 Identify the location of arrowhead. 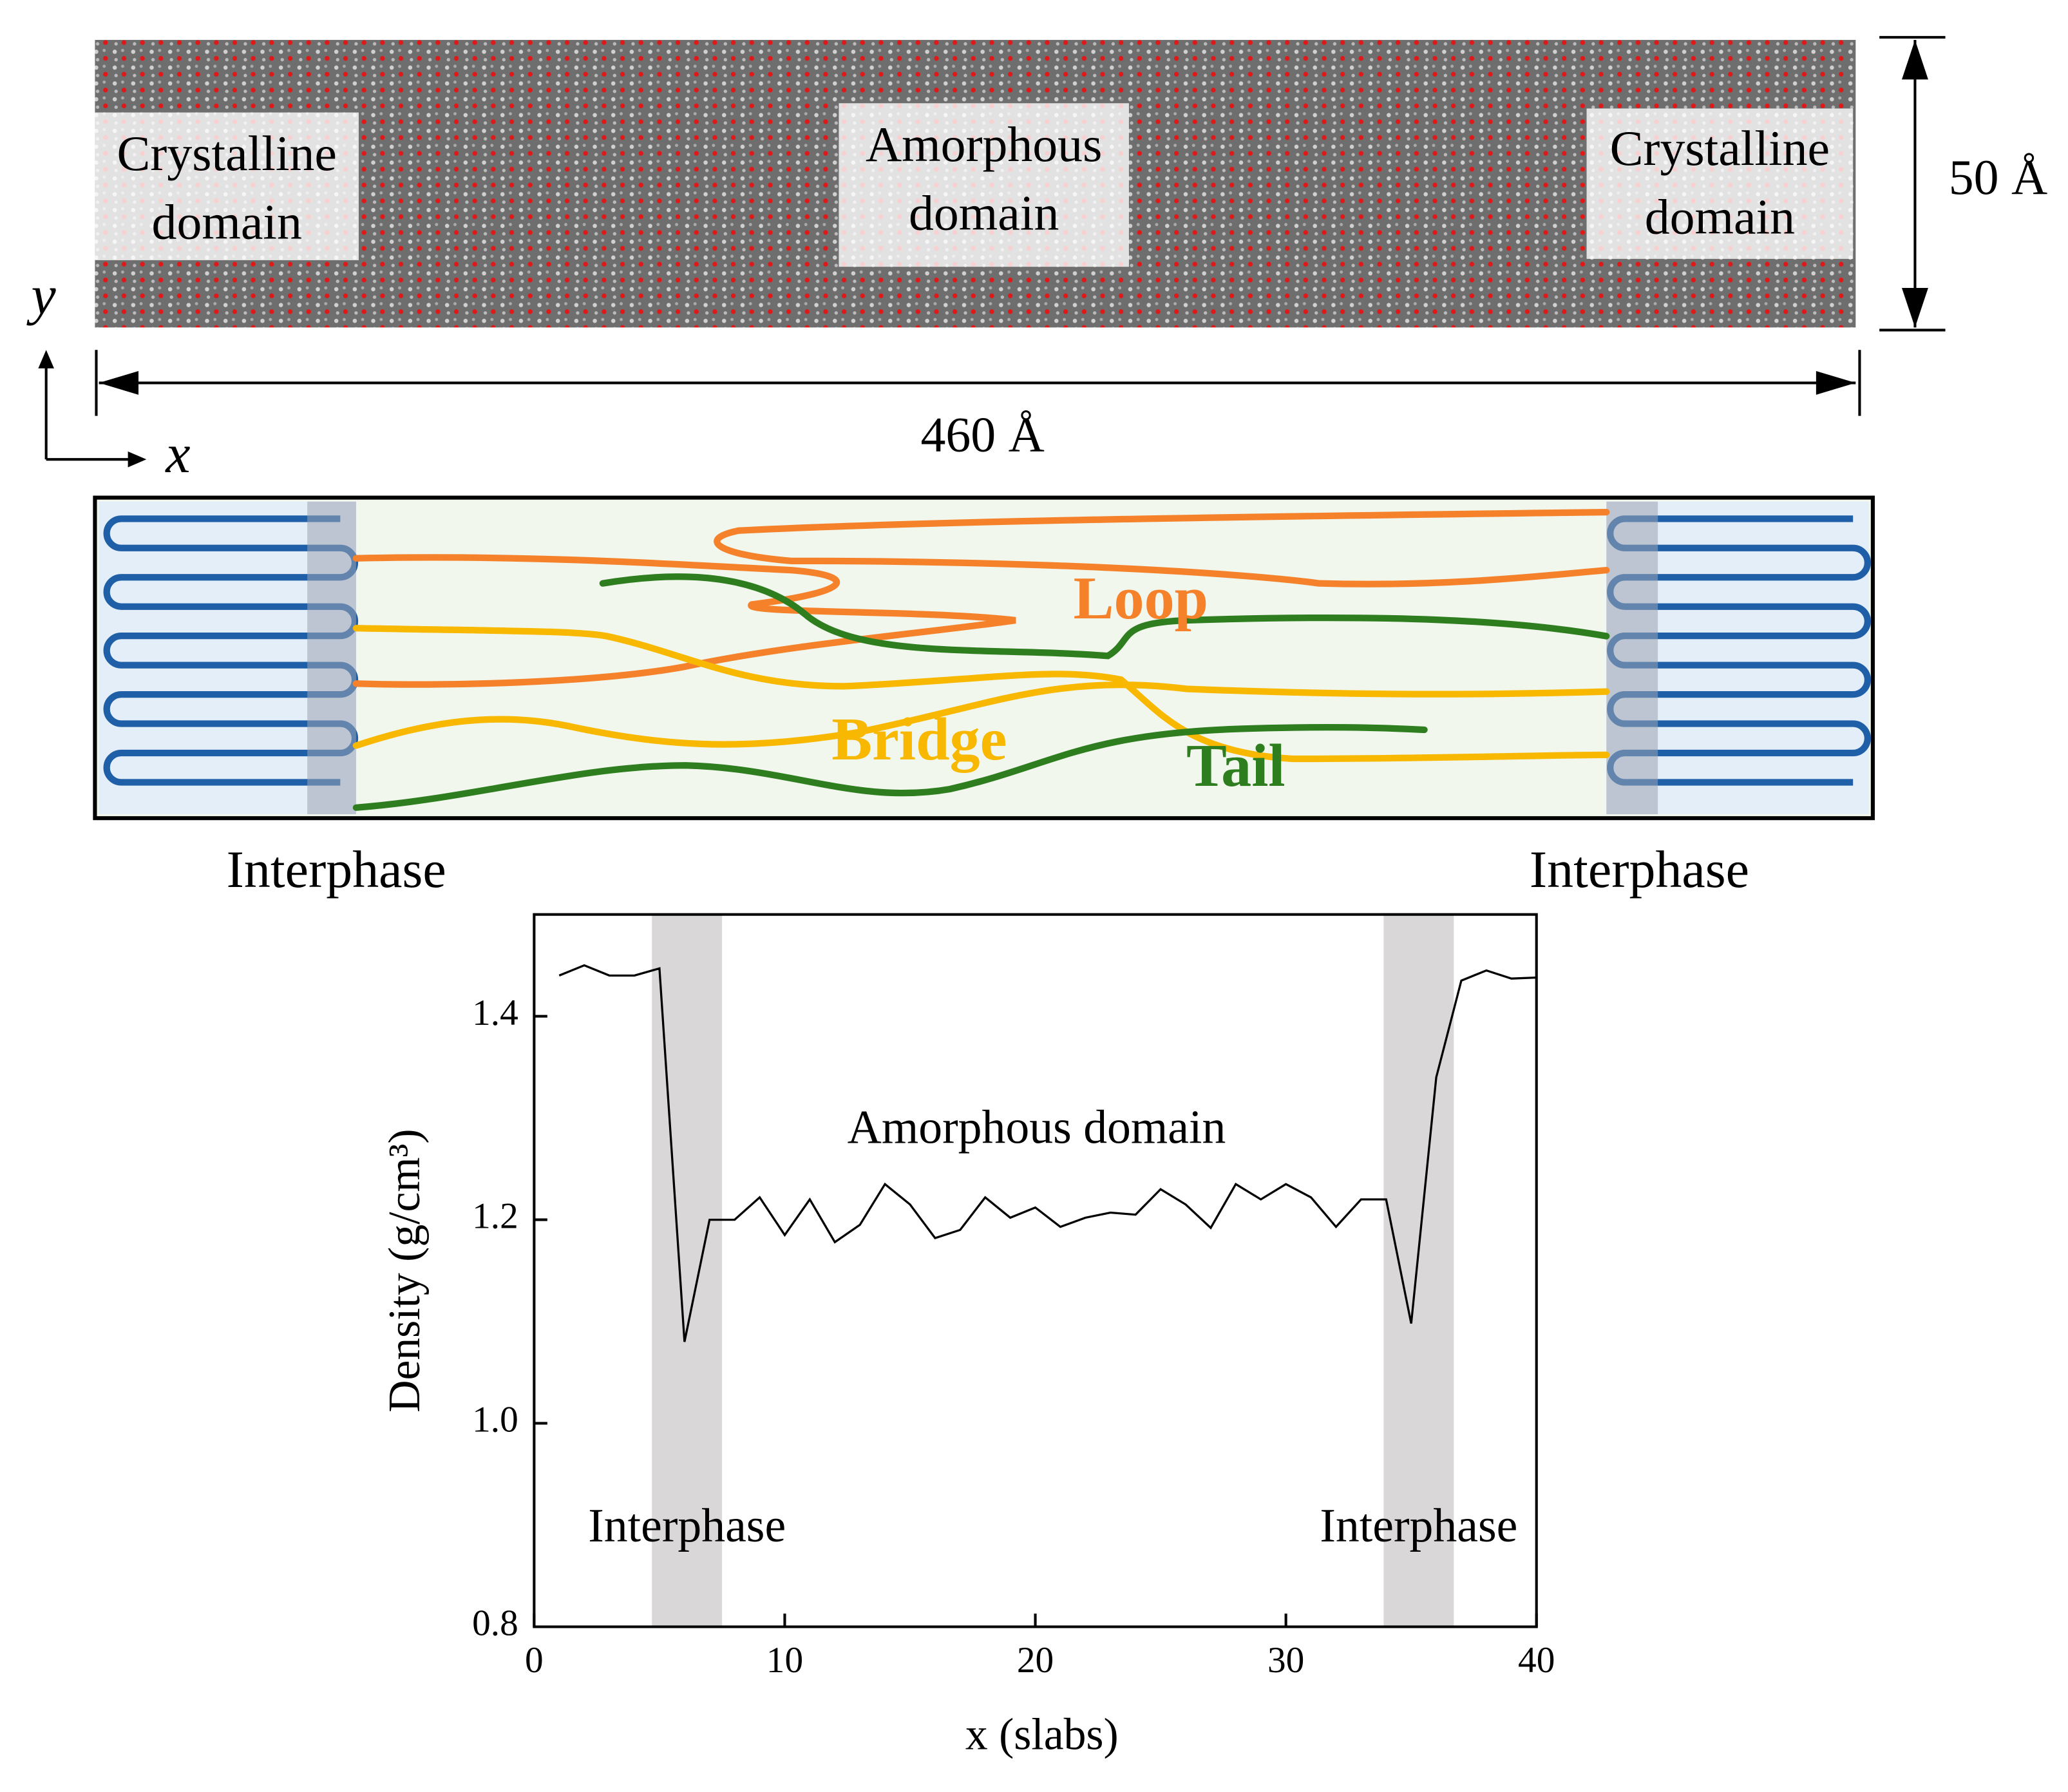
(93, 409).